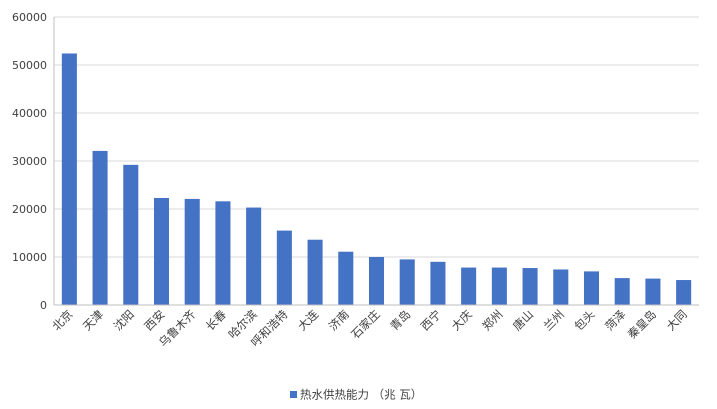 This screenshot has height=409, width=717. What do you see at coordinates (523, 320) in the screenshot?
I see `x-tick-label: 唐山` at bounding box center [523, 320].